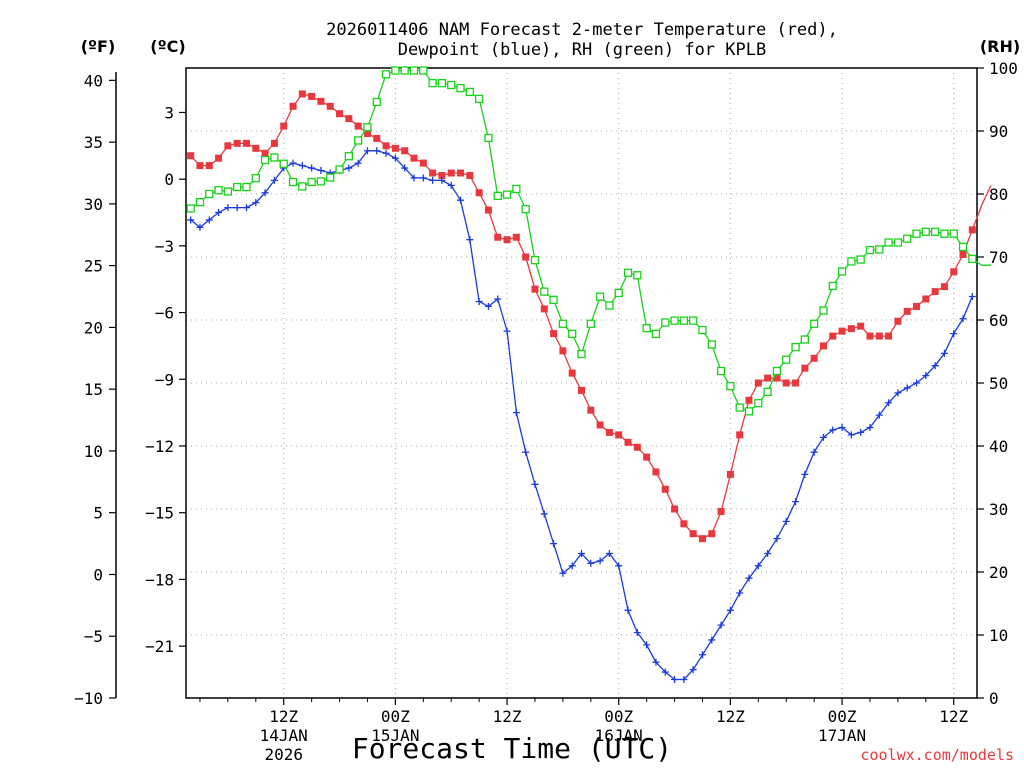 The width and height of the screenshot is (1024, 768). Describe the element at coordinates (998, 131) in the screenshot. I see `rh-tick-label: 90` at that location.